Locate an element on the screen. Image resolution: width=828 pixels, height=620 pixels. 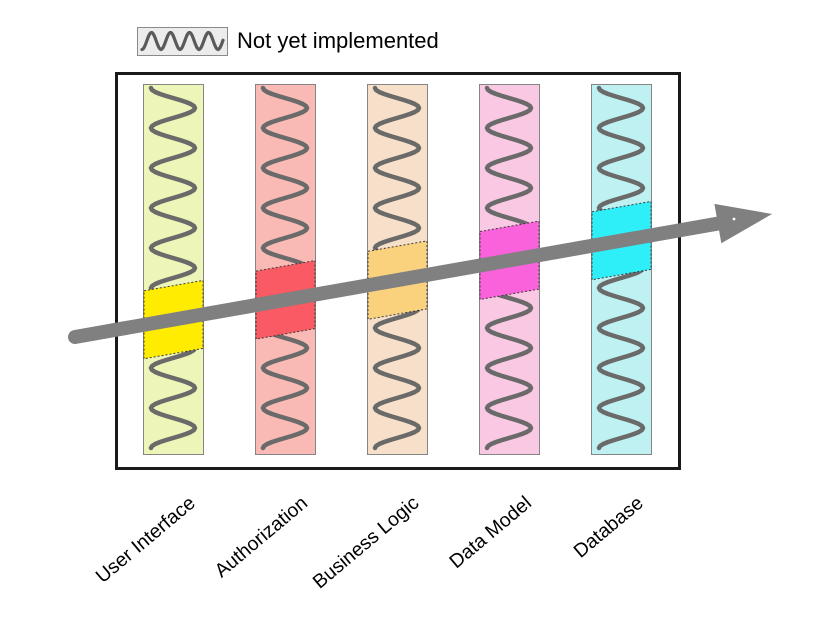
legend-label: Not yet implemented is located at coordinates (338, 40).